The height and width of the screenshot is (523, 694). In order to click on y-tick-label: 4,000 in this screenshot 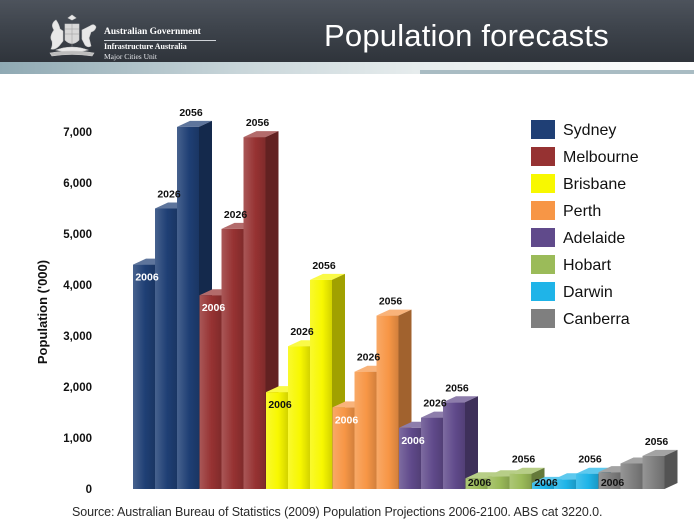, I will do `click(77, 286)`.